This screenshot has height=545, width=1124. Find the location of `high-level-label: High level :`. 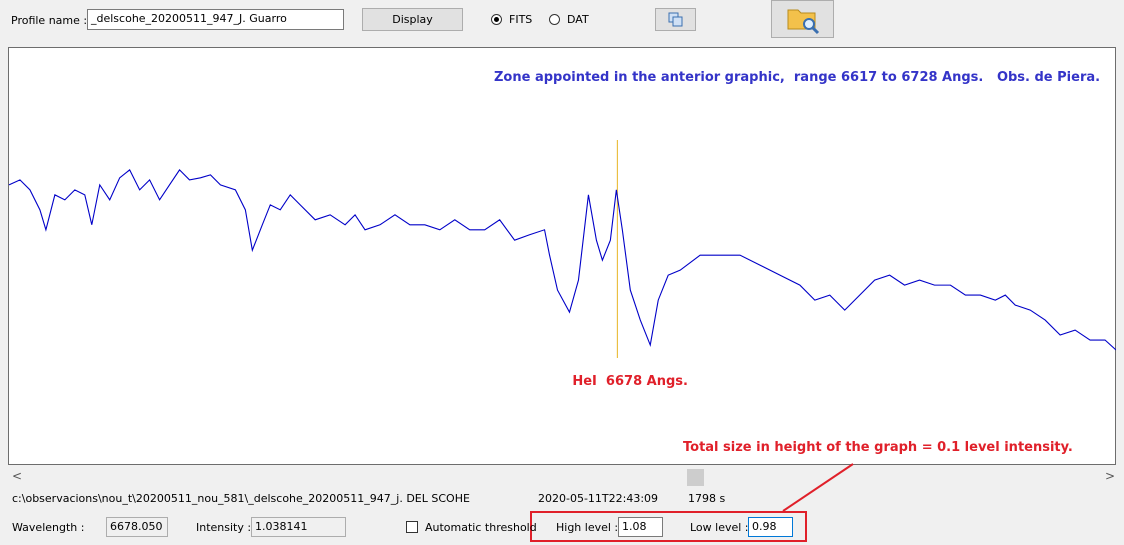

high-level-label: High level : is located at coordinates (587, 527).